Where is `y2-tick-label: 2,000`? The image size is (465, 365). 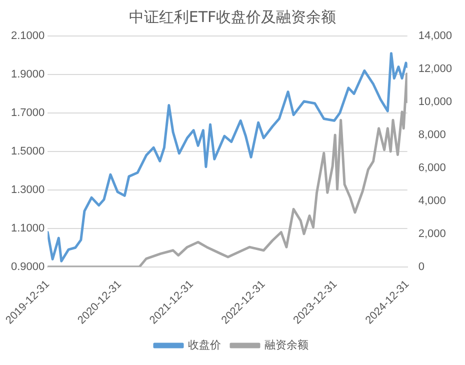 y2-tick-label: 2,000 is located at coordinates (432, 234).